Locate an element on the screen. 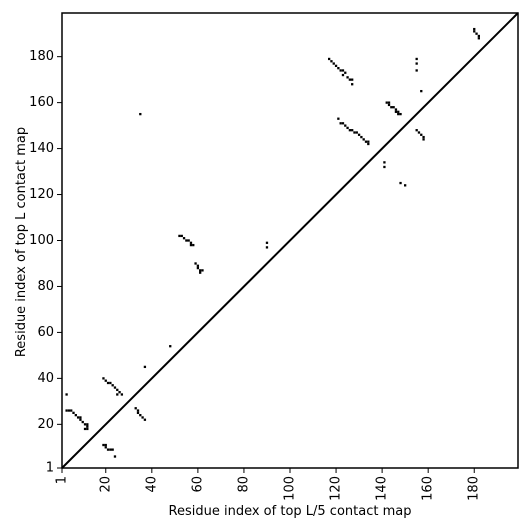  y-tick-label: 160 is located at coordinates (41, 102).